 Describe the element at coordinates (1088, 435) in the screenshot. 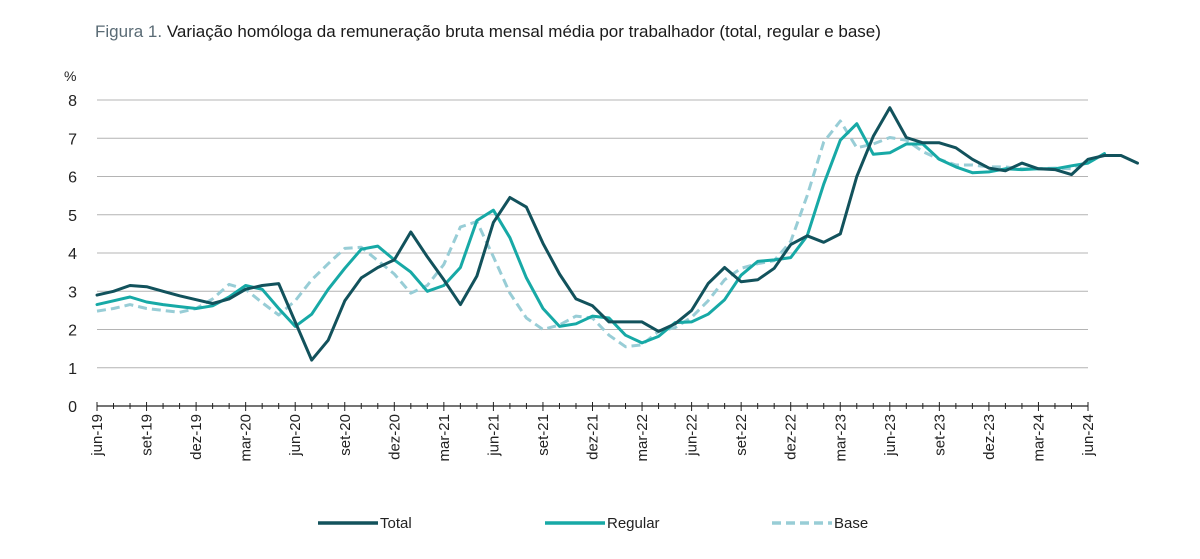

I see `x-tick-label: jun-24` at that location.